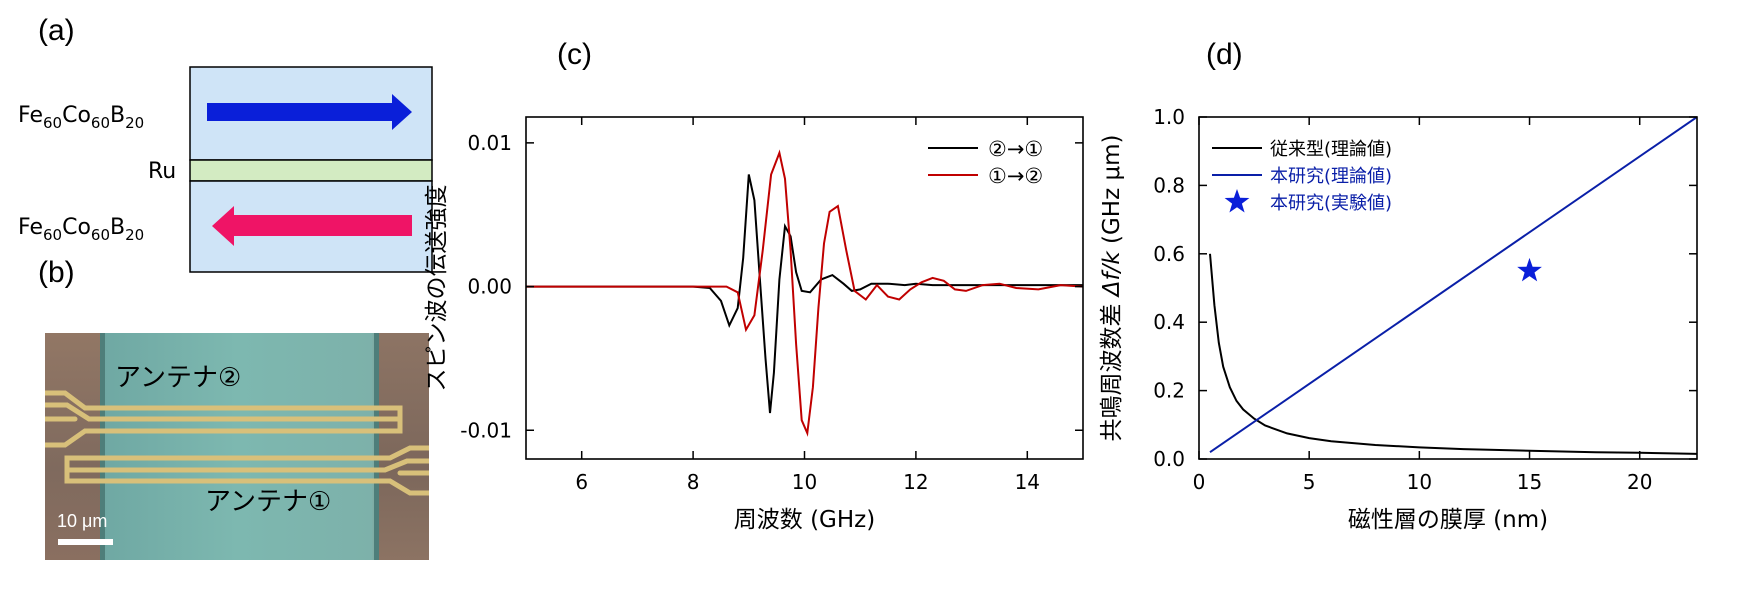 The image size is (1749, 599). Describe the element at coordinates (1448, 520) in the screenshot. I see `x-axis-label: 磁性層の膜厚 (nm)` at that location.